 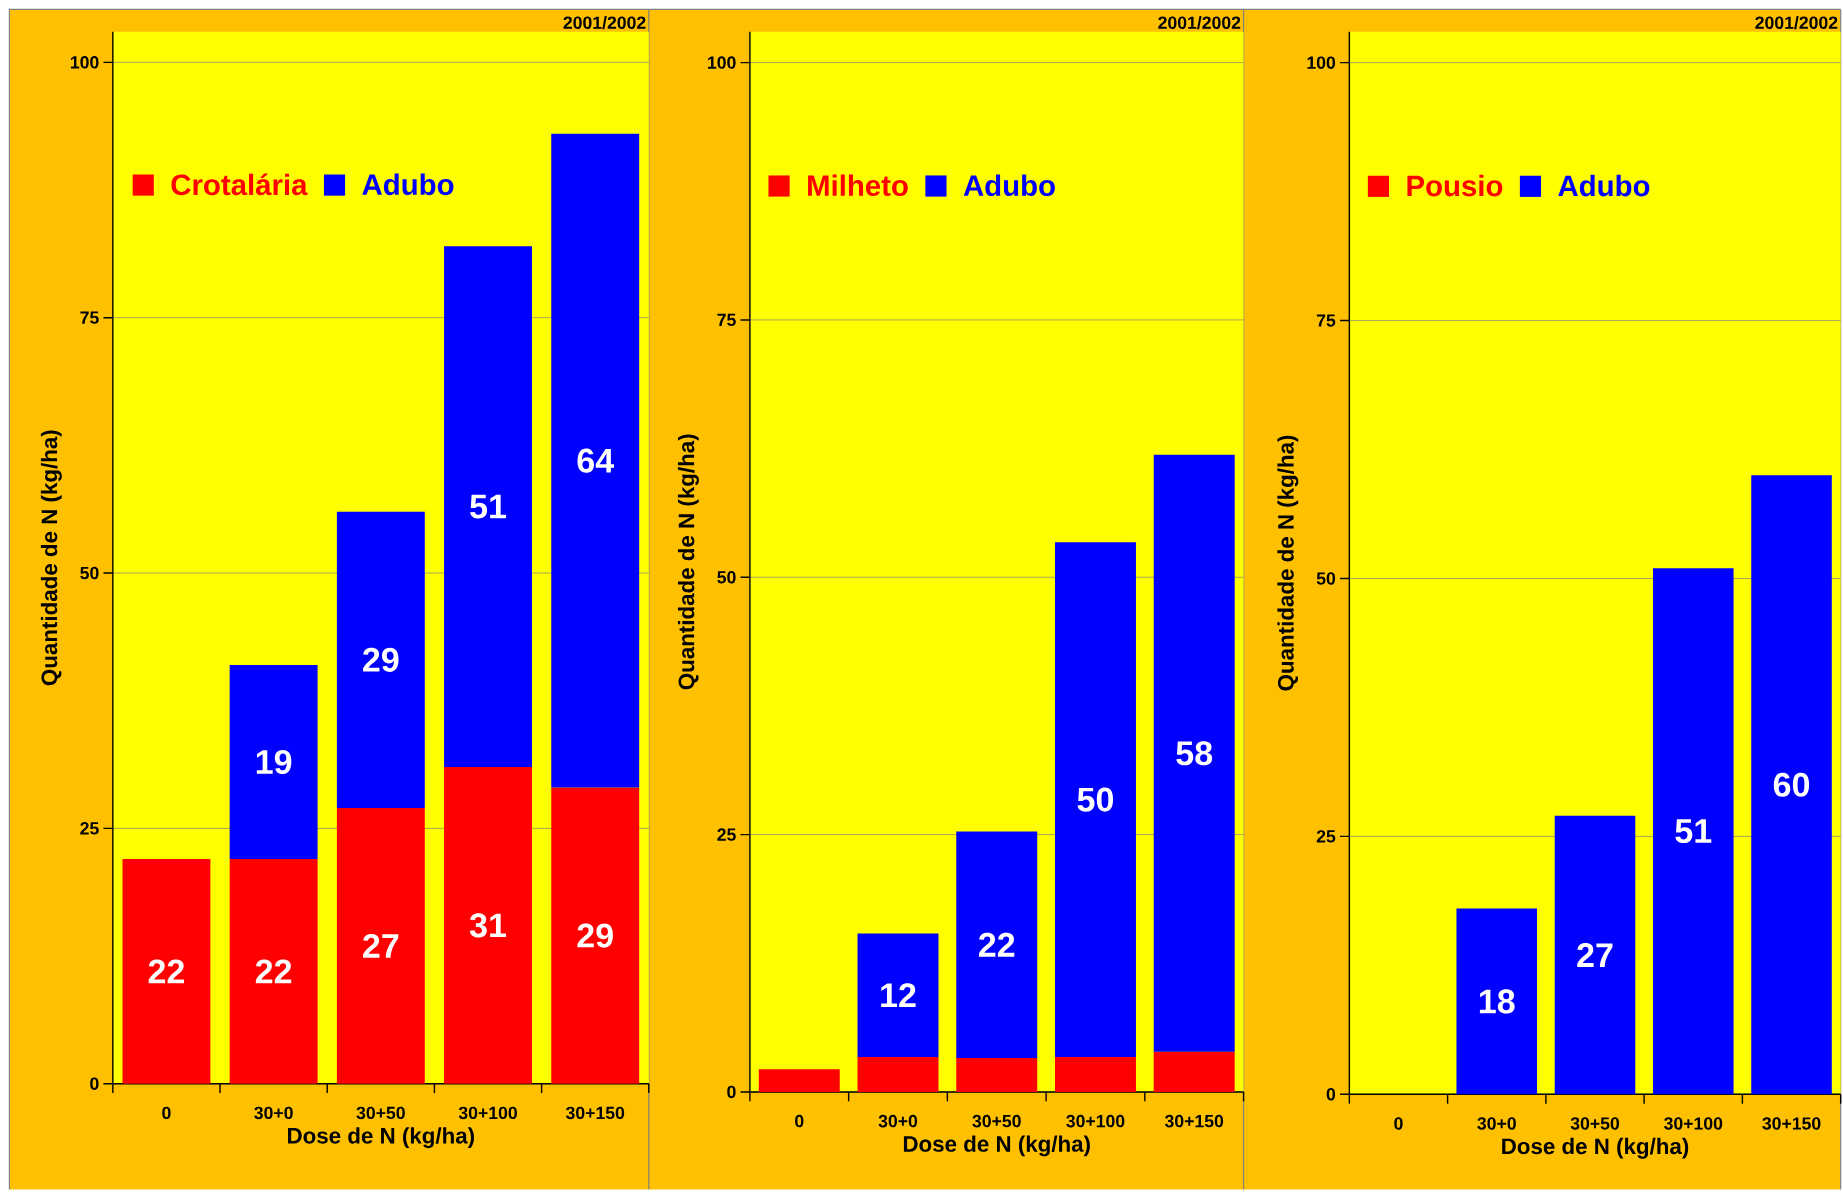 What do you see at coordinates (1455, 185) in the screenshot?
I see `legend-label: Pousio` at bounding box center [1455, 185].